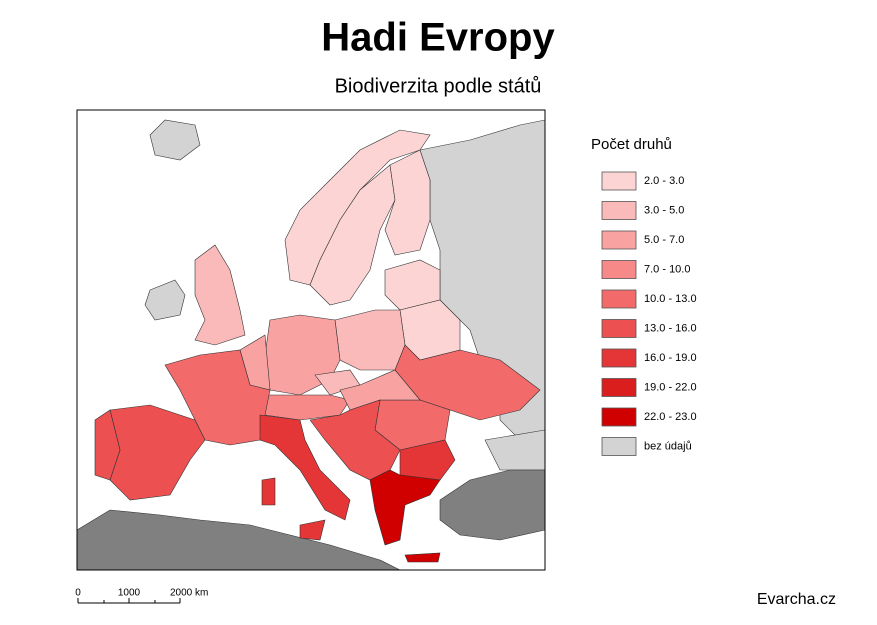  What do you see at coordinates (78, 593) in the screenshot?
I see `scale-label: 0` at bounding box center [78, 593].